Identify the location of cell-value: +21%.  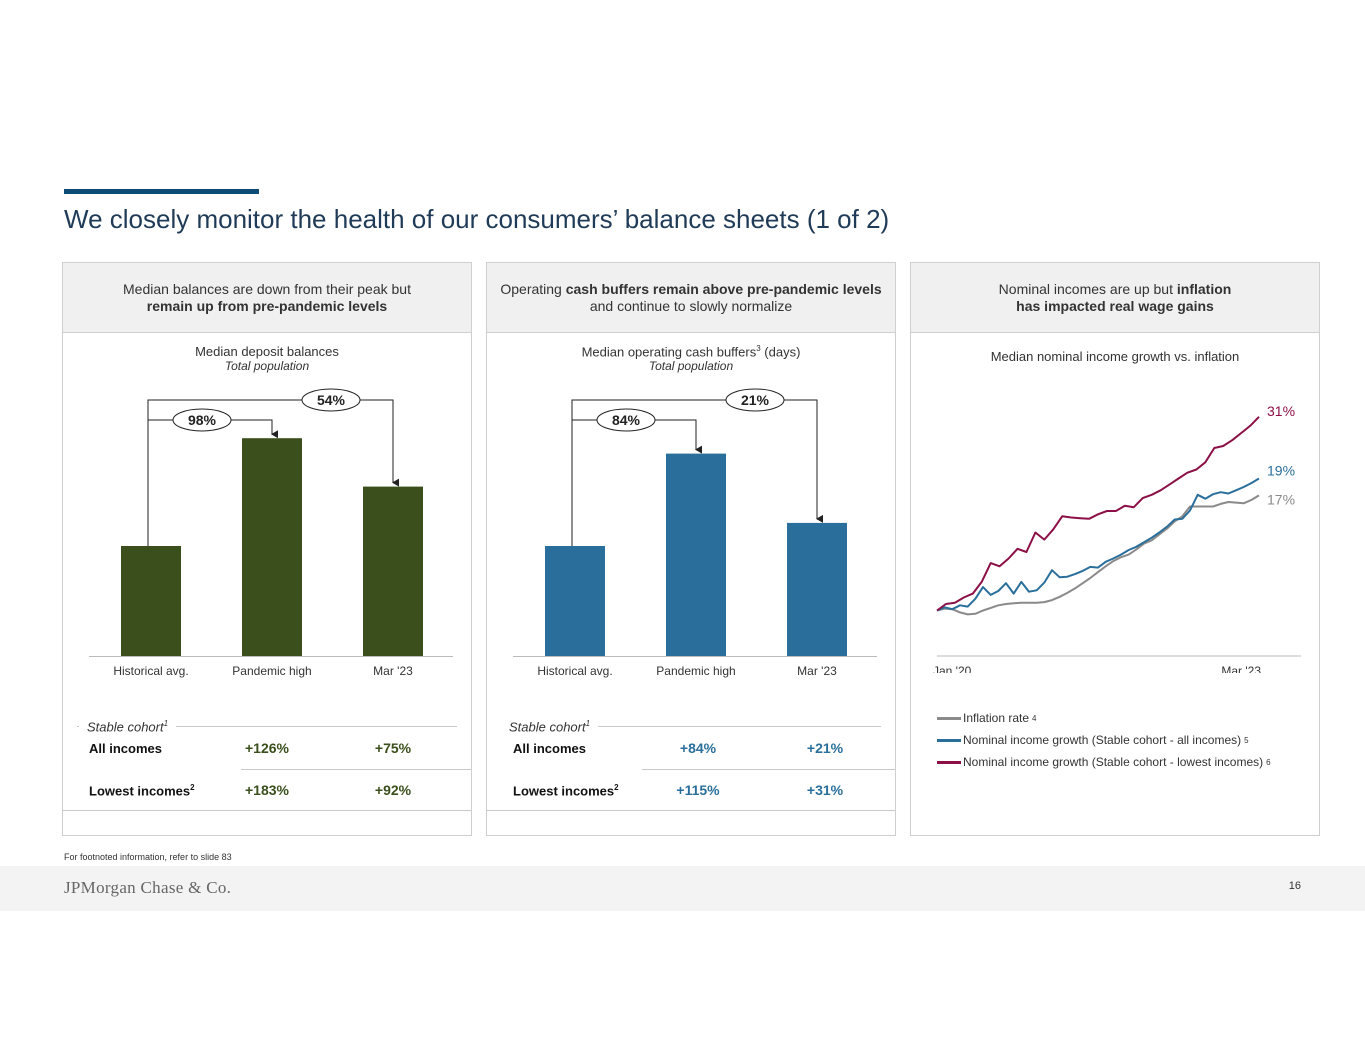
(825, 748).